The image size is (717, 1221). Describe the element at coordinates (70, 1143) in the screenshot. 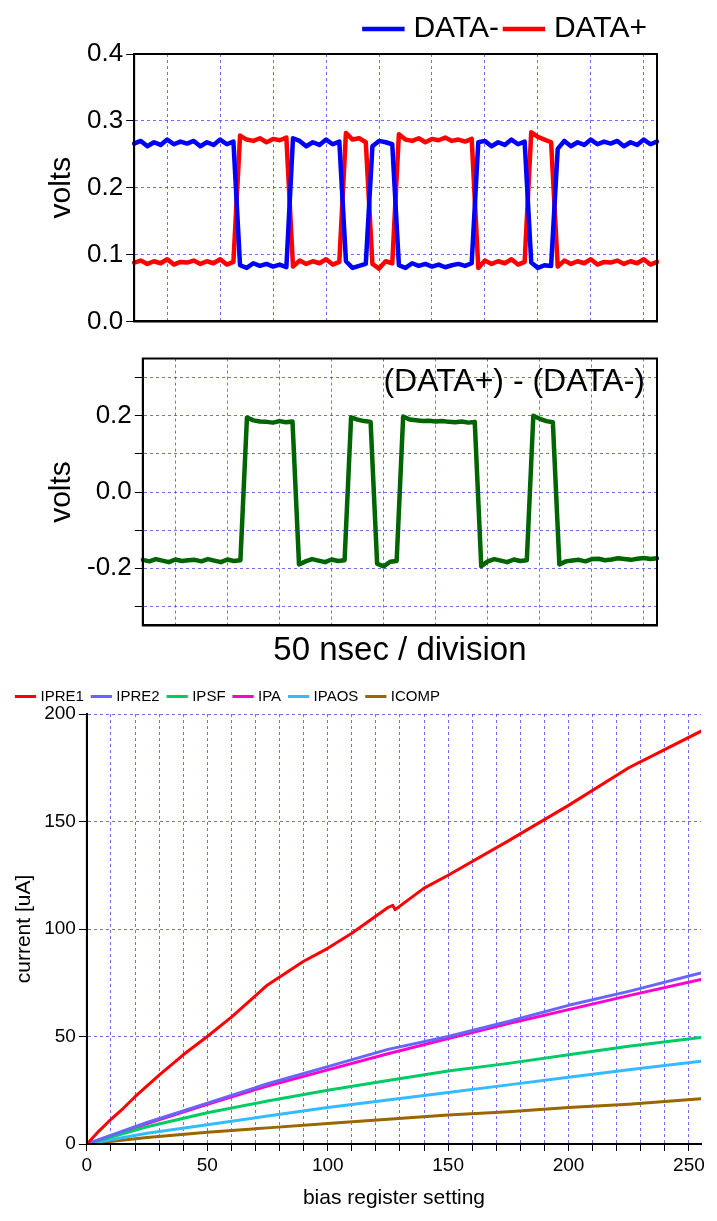

I see `y-tick-label: 0` at that location.